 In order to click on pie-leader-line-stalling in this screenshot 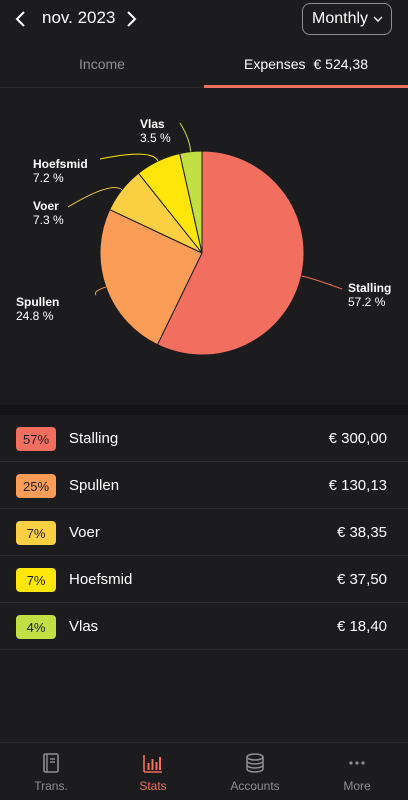, I will do `click(322, 282)`.